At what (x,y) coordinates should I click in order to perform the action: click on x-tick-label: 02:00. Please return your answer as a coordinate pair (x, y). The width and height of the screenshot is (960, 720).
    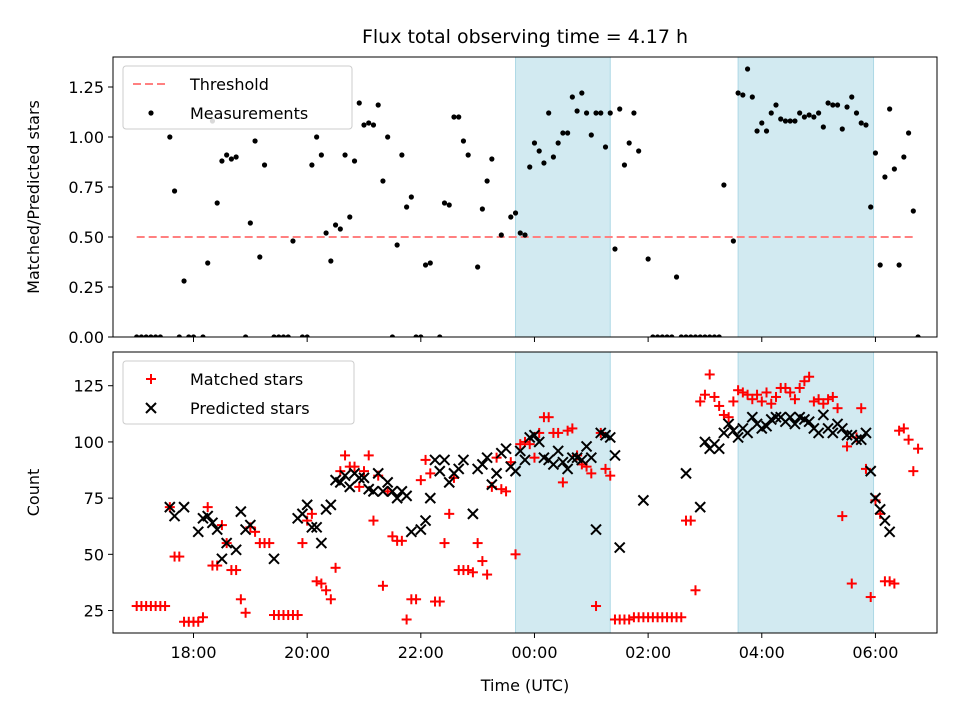
    Looking at the image, I should click on (648, 652).